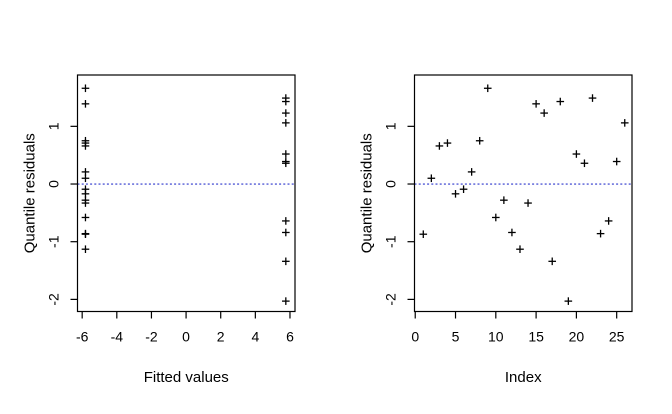  I want to click on x-axis-tick-label: -6, so click(82, 337).